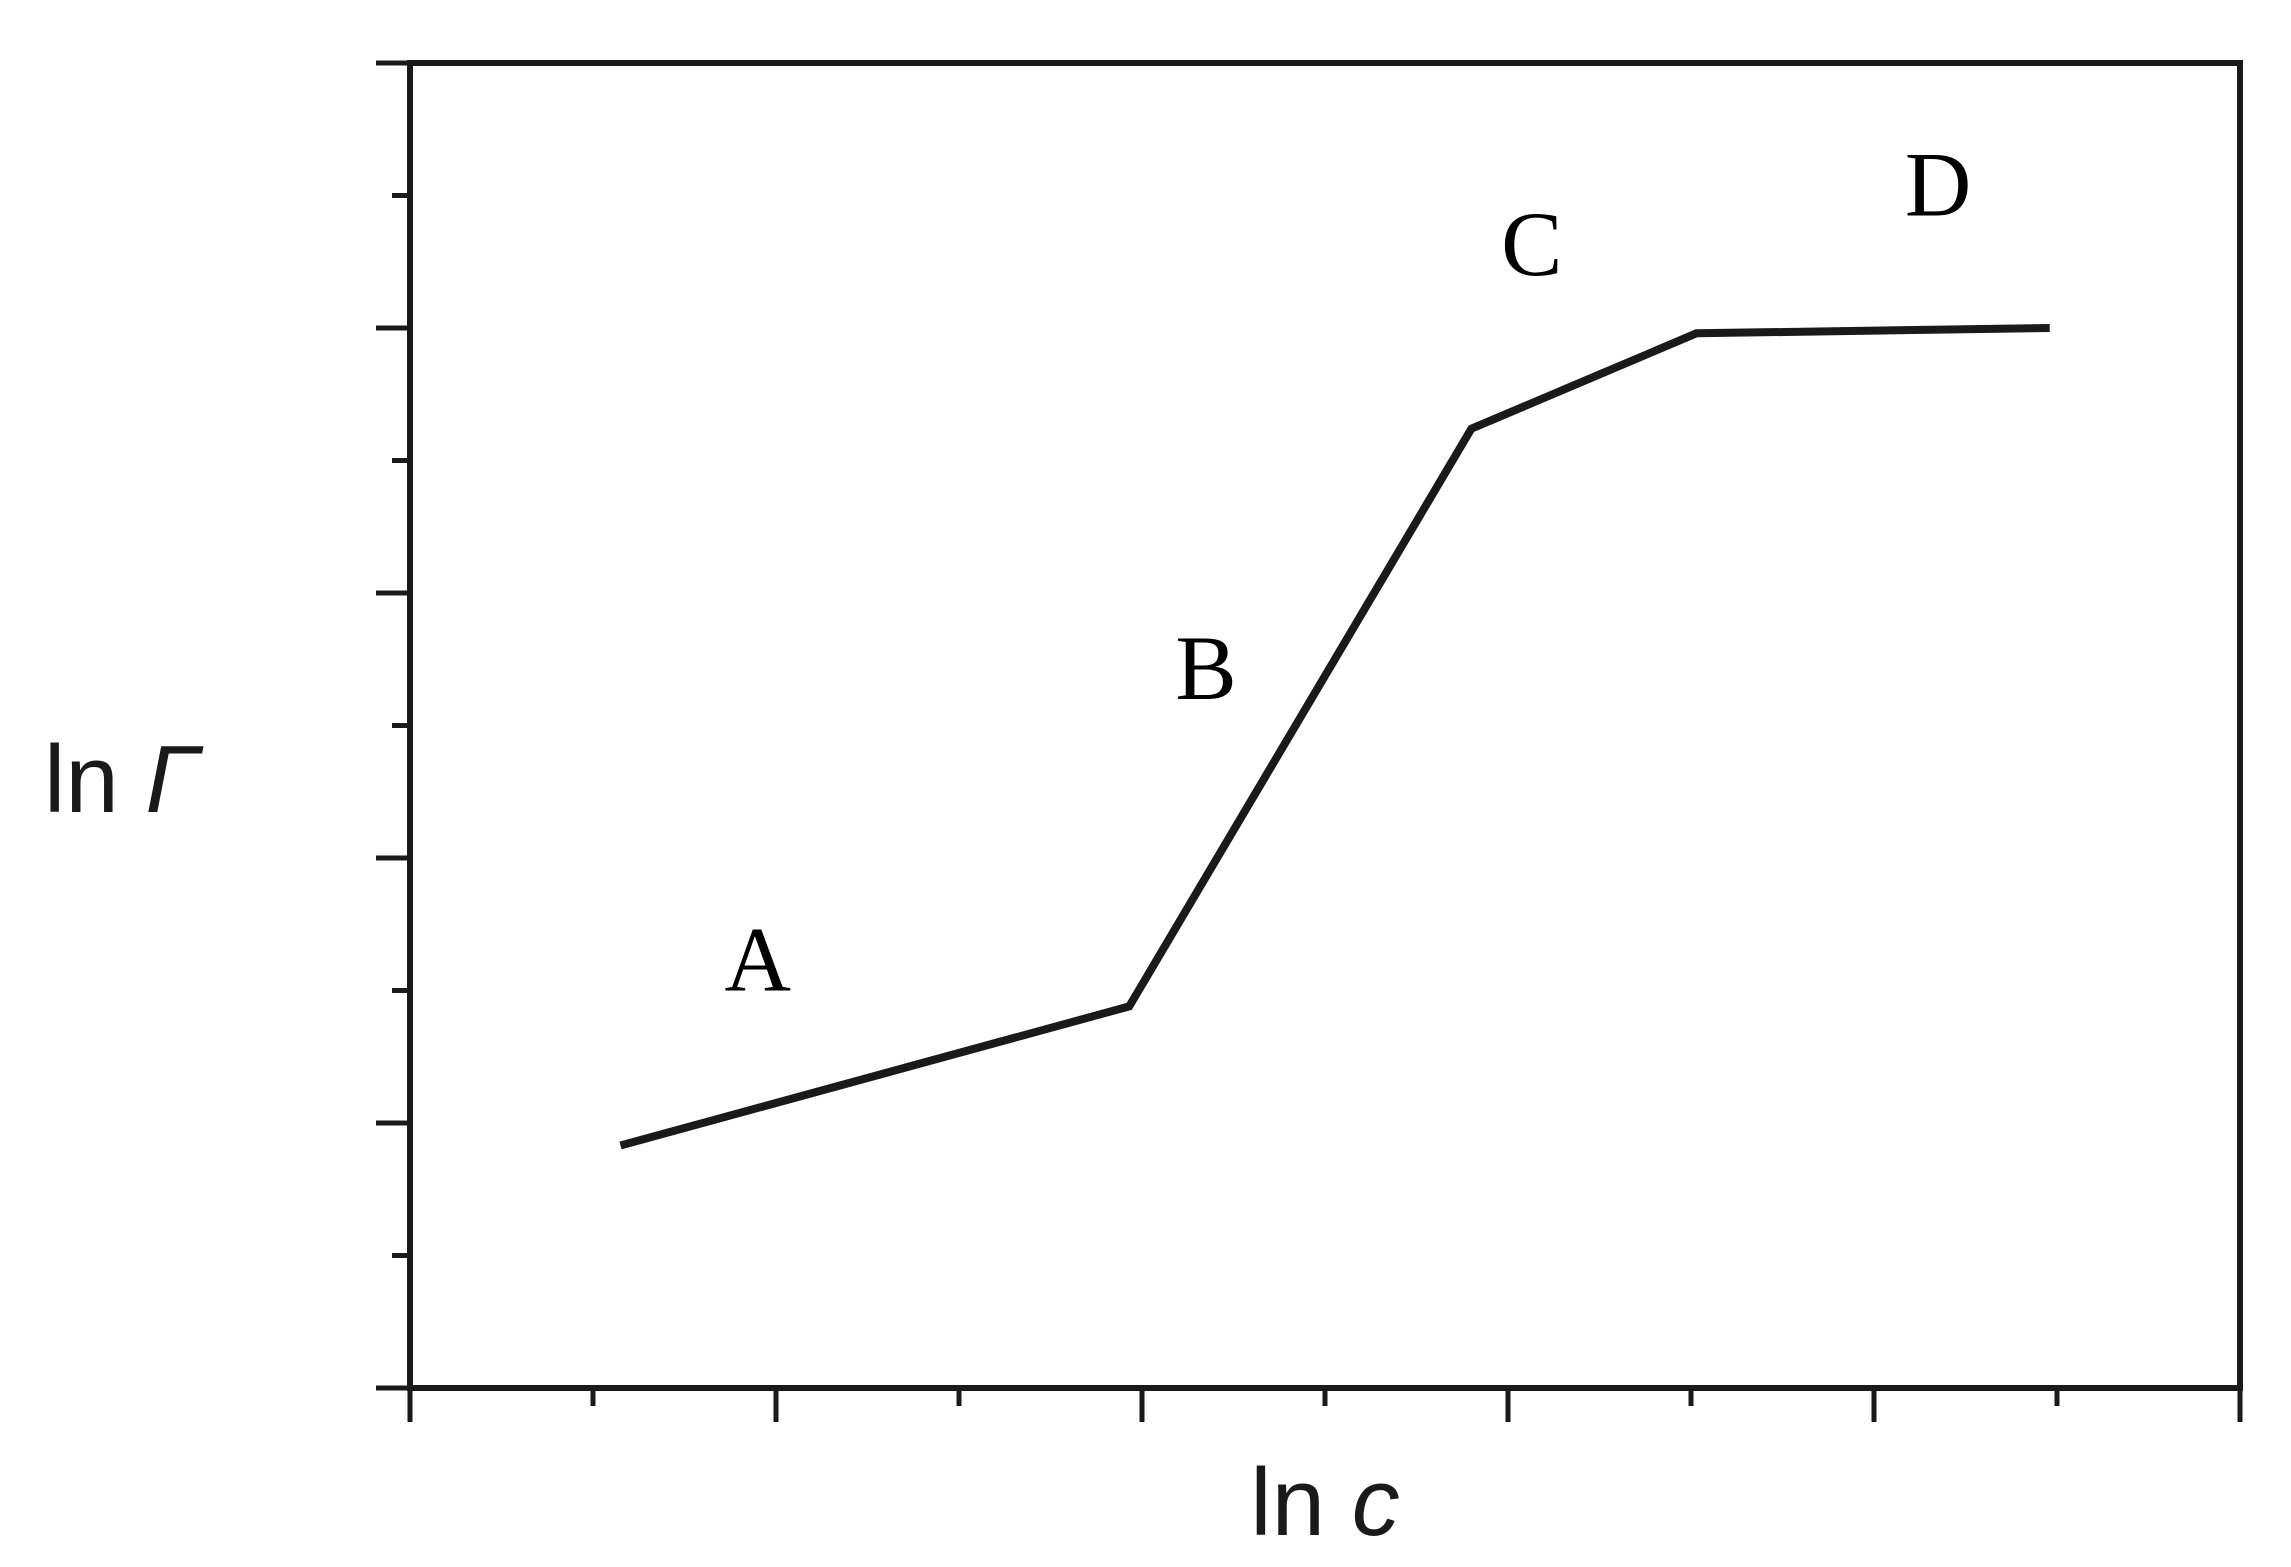 This screenshot has height=1567, width=2291. Describe the element at coordinates (1325, 1405) in the screenshot. I see `x-axis-ticks` at that location.